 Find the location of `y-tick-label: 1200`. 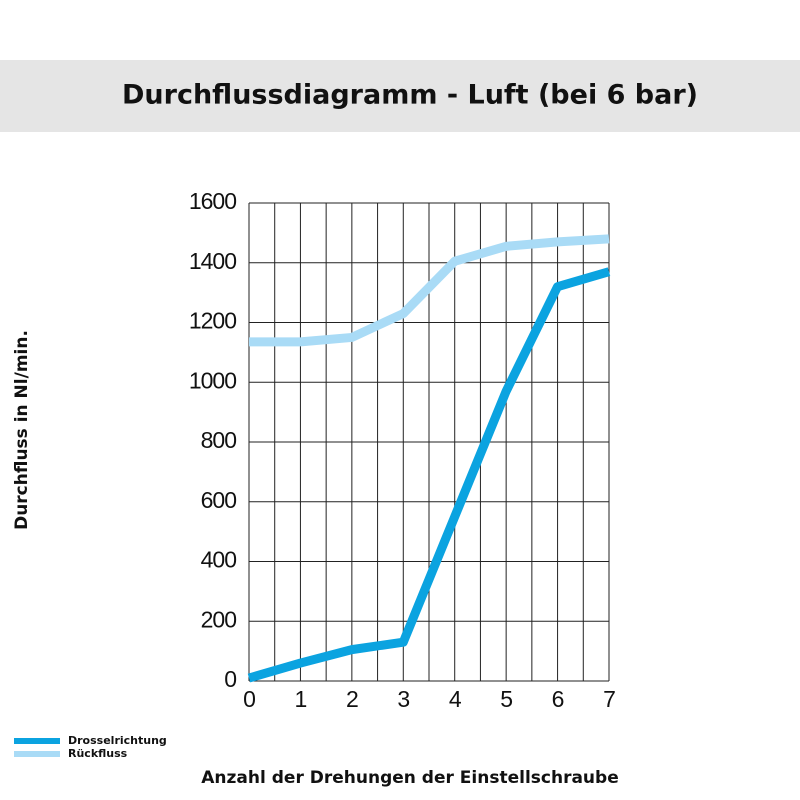

y-tick-label: 1200 is located at coordinates (212, 321).